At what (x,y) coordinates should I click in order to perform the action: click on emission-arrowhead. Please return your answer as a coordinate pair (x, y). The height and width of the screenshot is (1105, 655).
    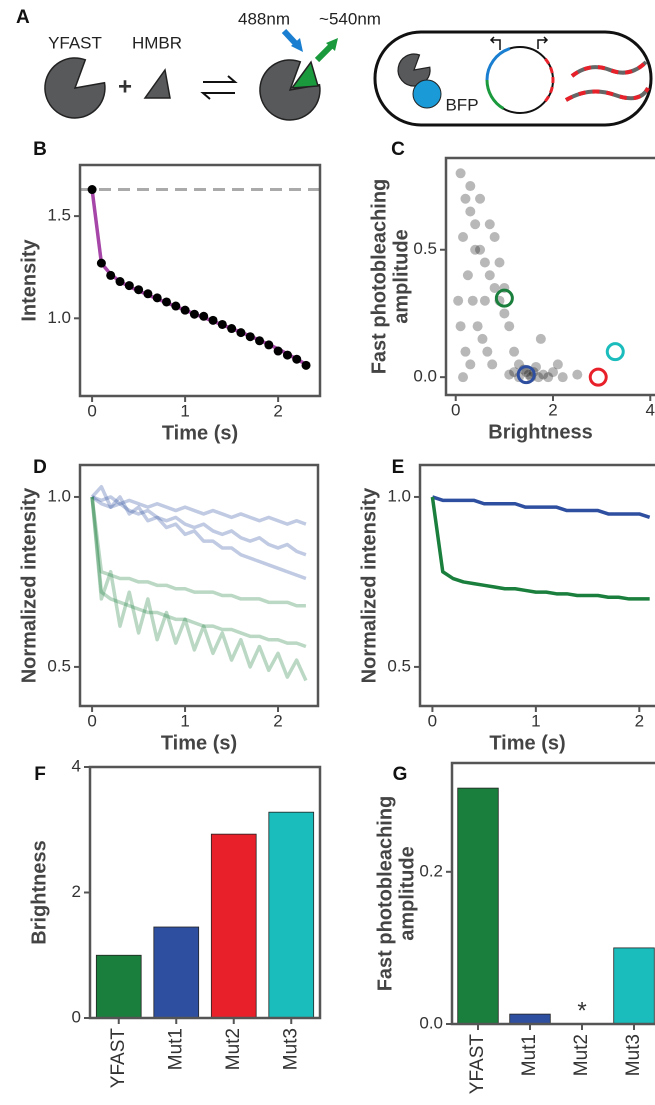
    Looking at the image, I should click on (332, 44).